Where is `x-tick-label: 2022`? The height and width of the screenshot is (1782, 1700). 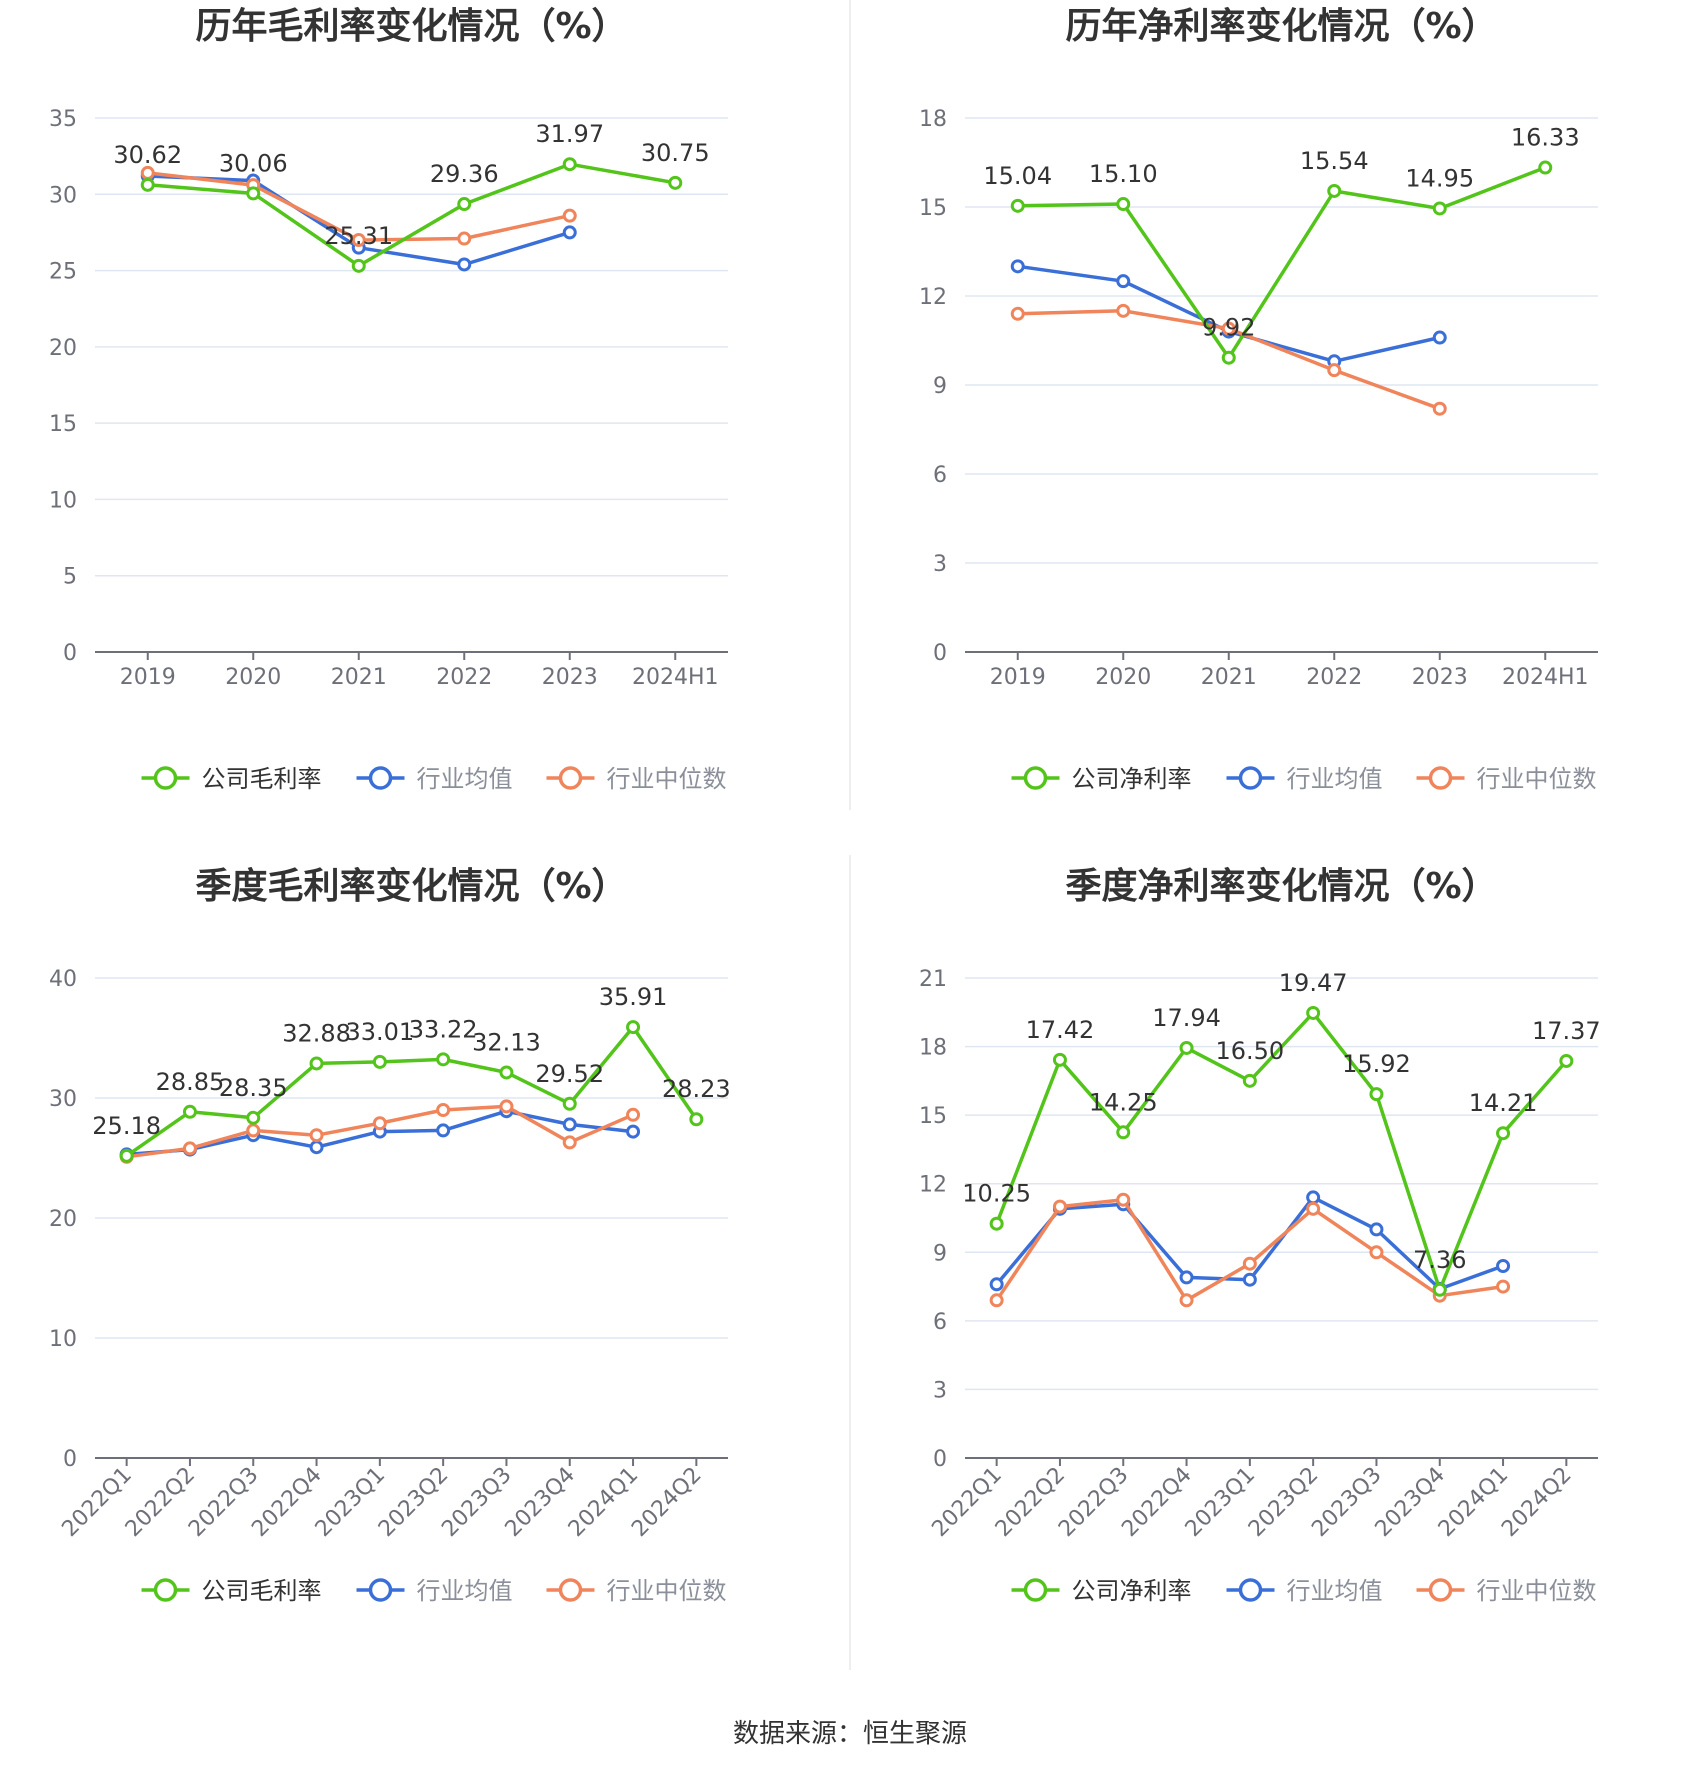 x-tick-label: 2022 is located at coordinates (464, 677).